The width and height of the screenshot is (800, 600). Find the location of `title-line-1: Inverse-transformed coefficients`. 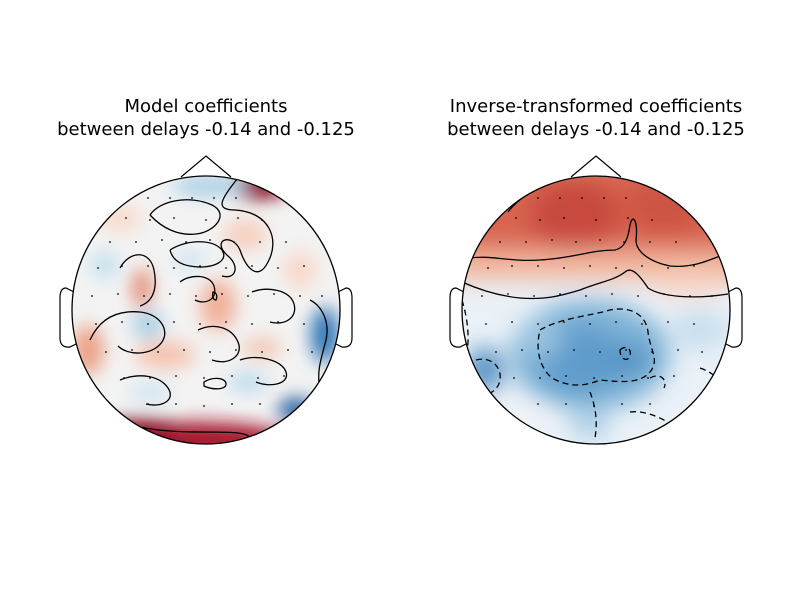

title-line-1: Inverse-transformed coefficients is located at coordinates (596, 106).